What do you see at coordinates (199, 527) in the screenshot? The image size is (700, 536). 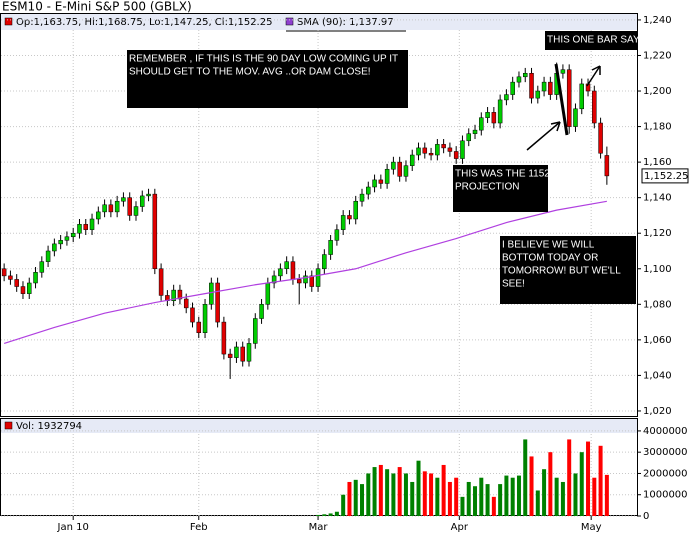 I see `x-tick-label: Feb` at bounding box center [199, 527].